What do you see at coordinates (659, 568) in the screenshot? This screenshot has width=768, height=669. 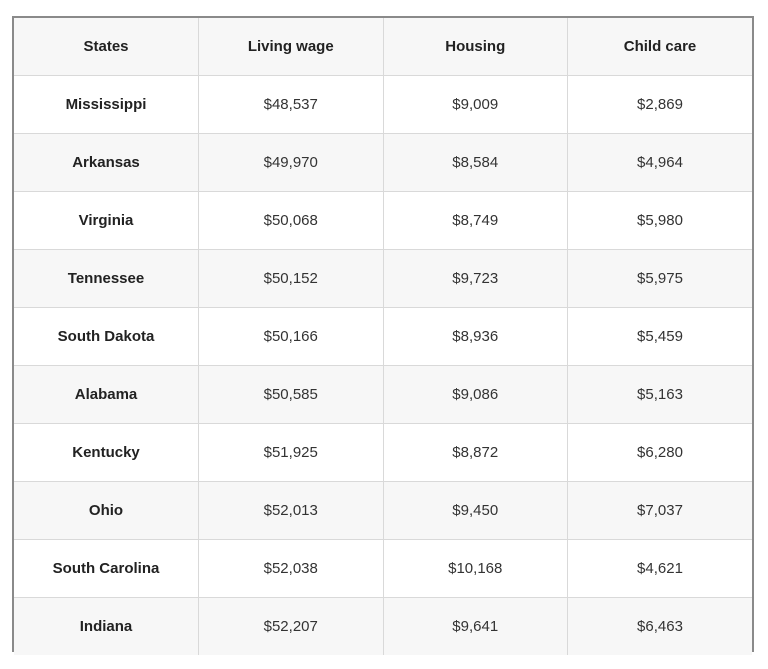 I see `child-care-cell: $4,621` at bounding box center [659, 568].